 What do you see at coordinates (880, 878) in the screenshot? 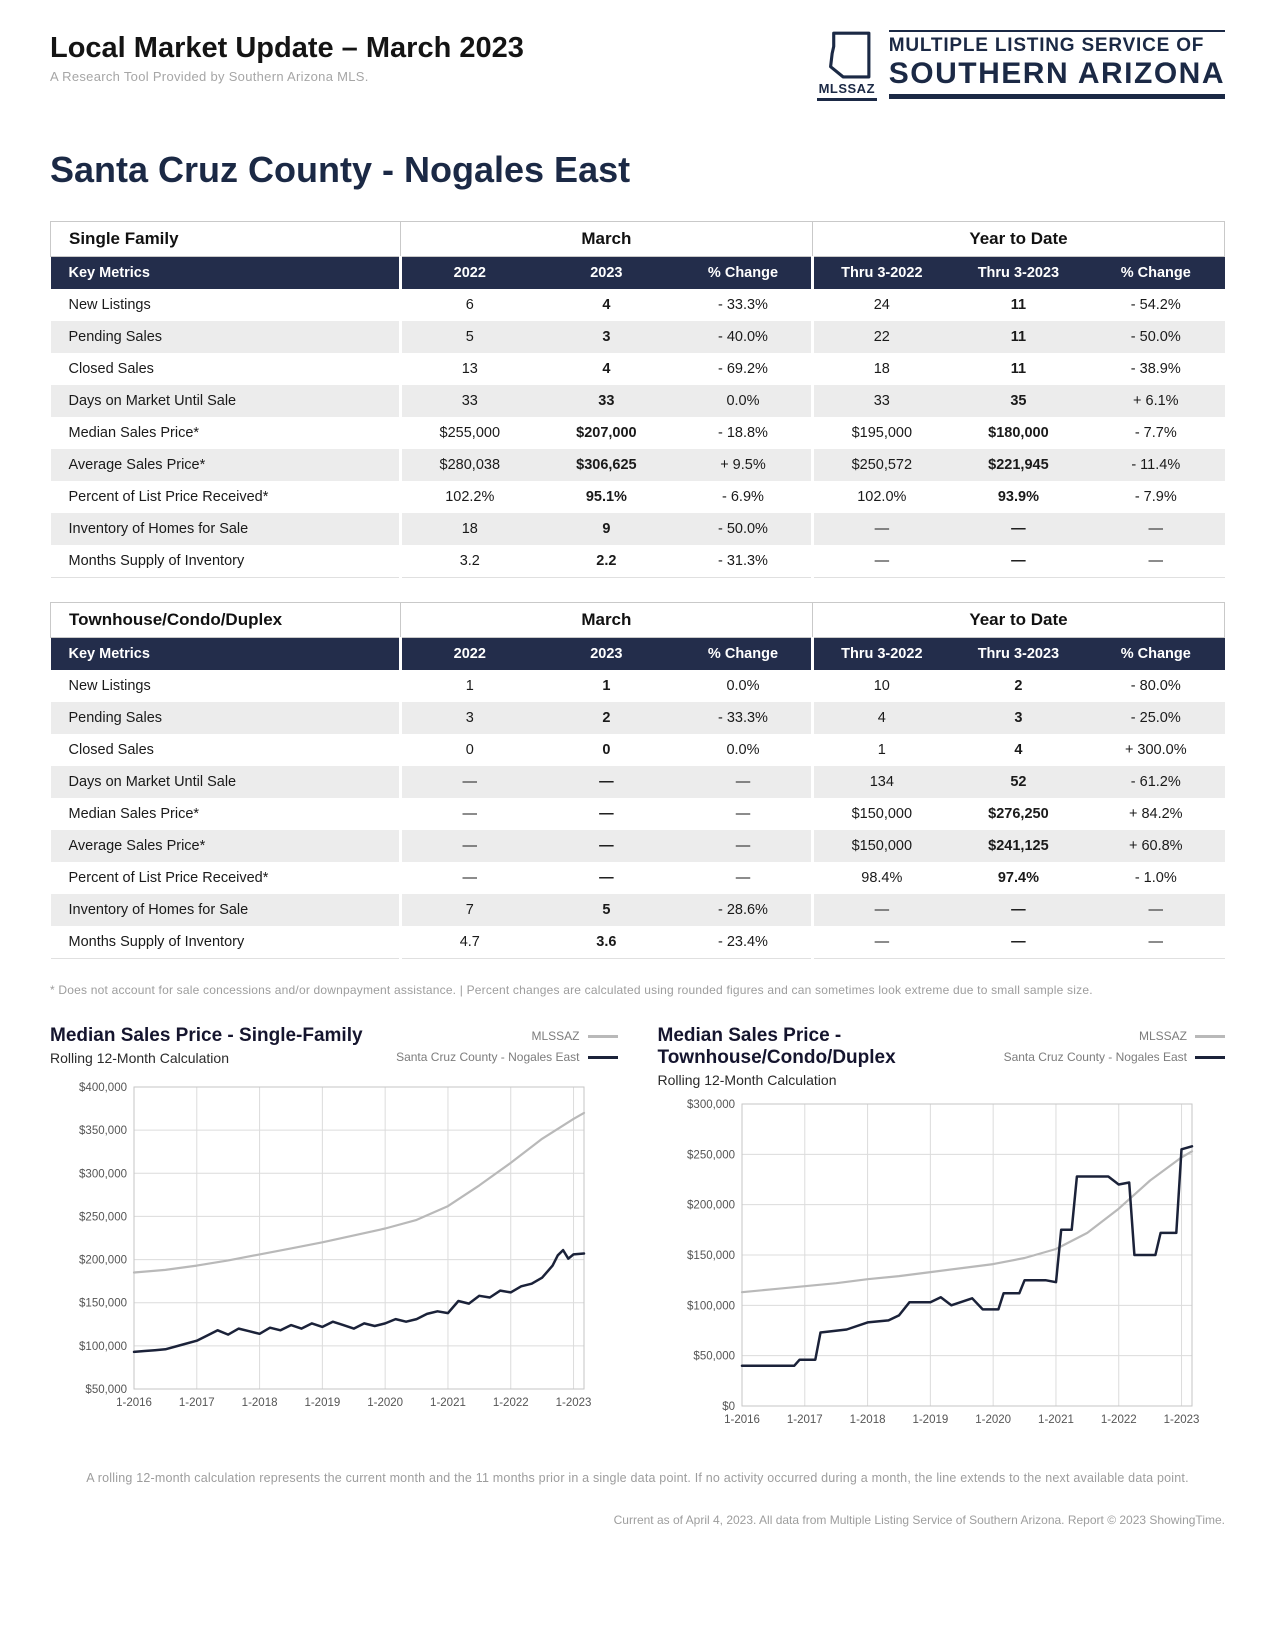
I see `value-cell: 98.4%` at bounding box center [880, 878].